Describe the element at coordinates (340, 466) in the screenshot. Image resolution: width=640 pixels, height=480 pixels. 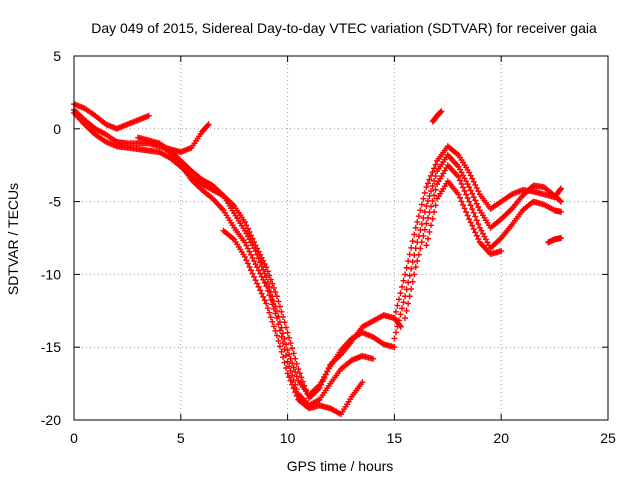
I see `x-axis-label: GPS time / hours` at that location.